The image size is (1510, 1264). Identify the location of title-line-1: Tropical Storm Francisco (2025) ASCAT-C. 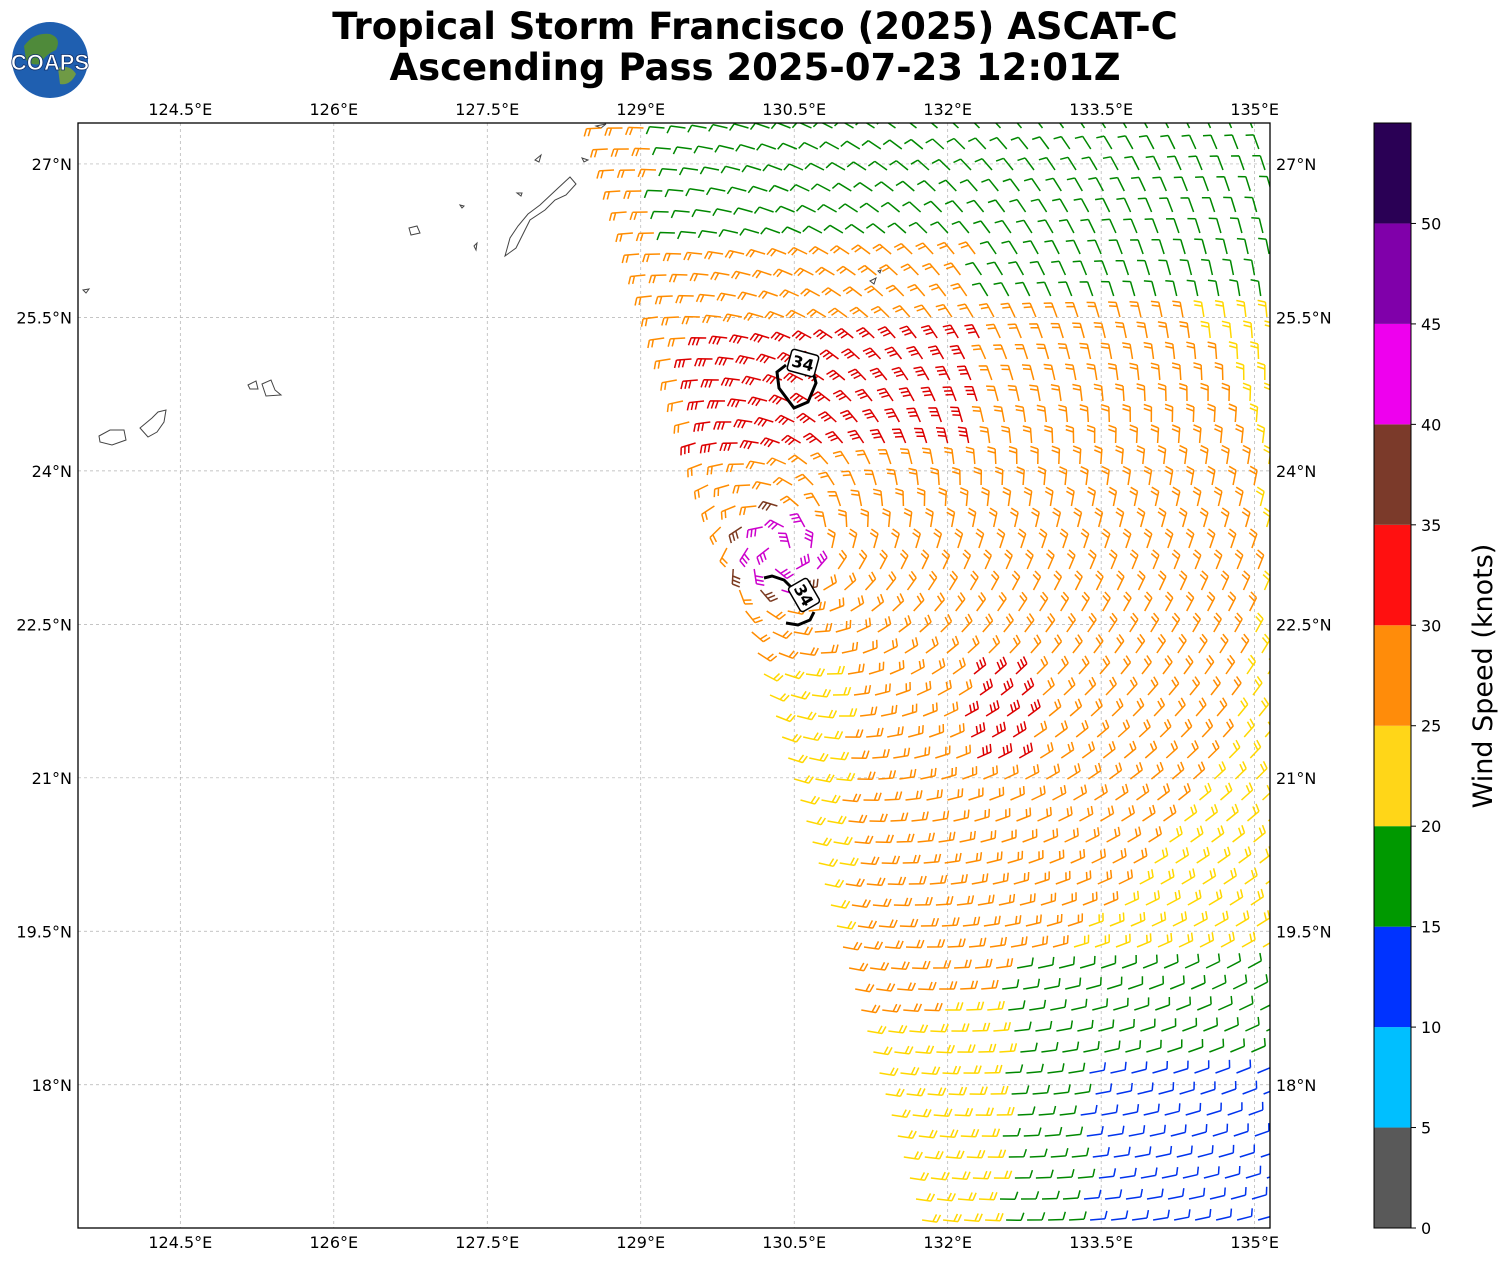
(755, 26).